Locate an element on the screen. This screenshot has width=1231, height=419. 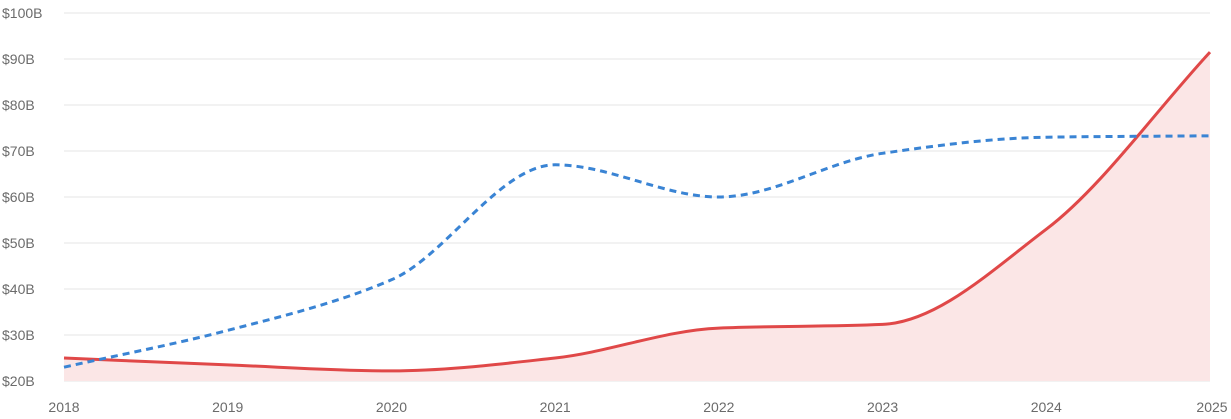
x-tick-label: 2023 is located at coordinates (882, 407).